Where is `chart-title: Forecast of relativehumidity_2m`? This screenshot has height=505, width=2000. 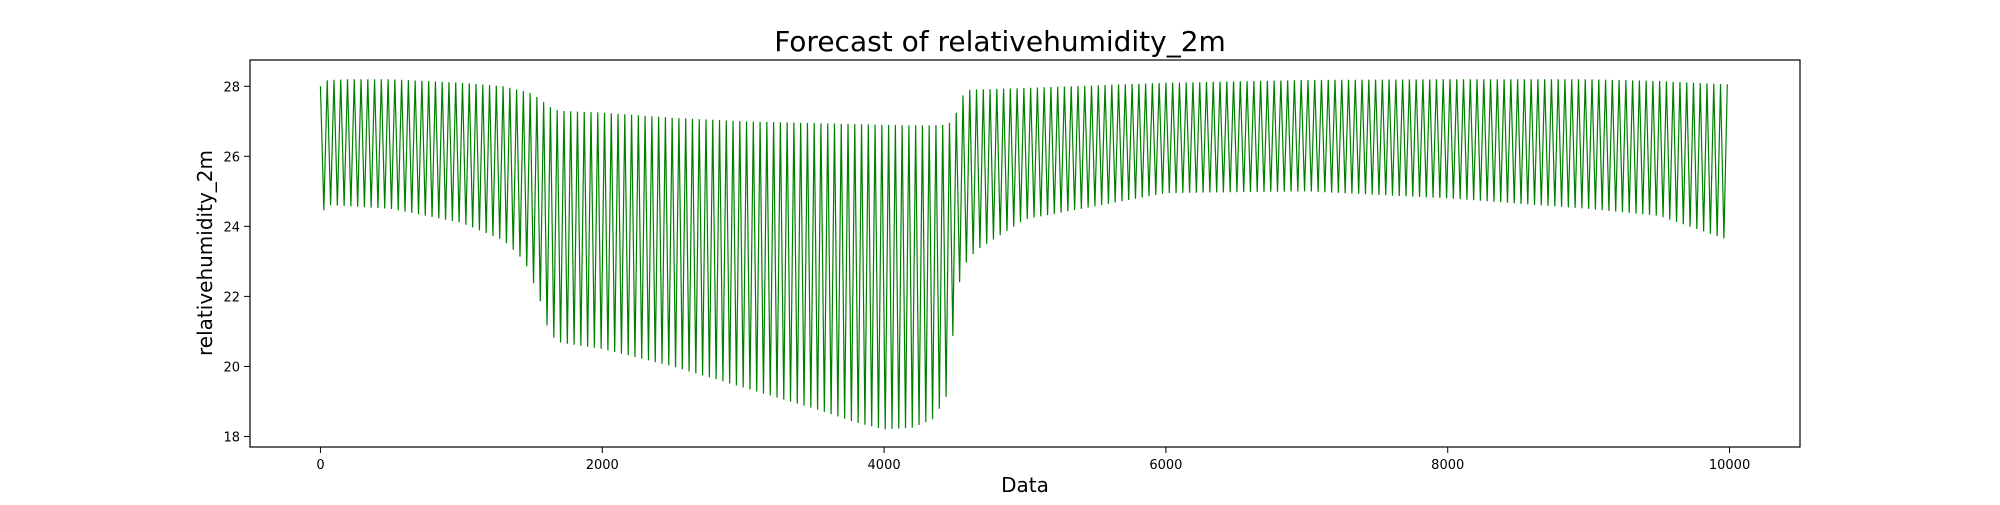 chart-title: Forecast of relativehumidity_2m is located at coordinates (1000, 41).